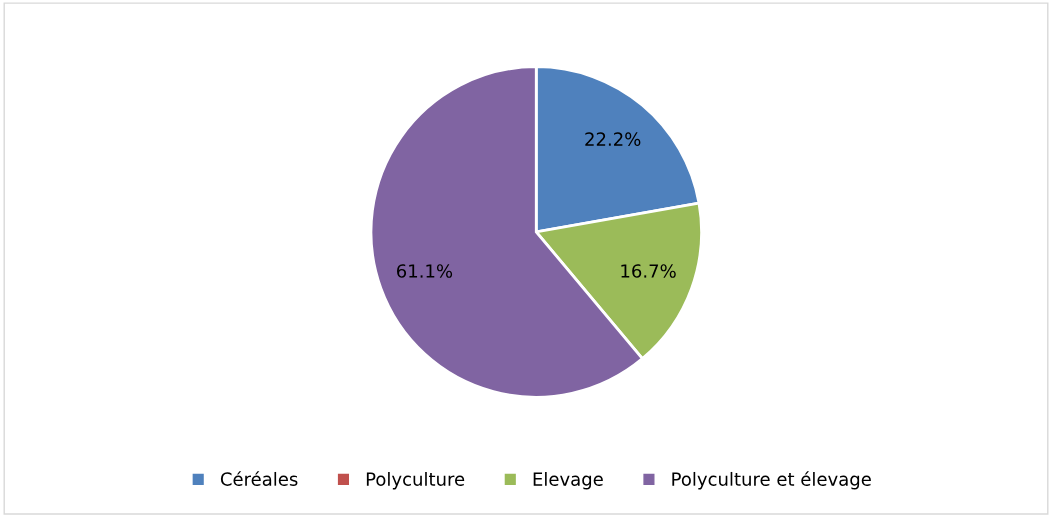 The width and height of the screenshot is (1052, 516). I want to click on data-label: 22.2%, so click(613, 139).